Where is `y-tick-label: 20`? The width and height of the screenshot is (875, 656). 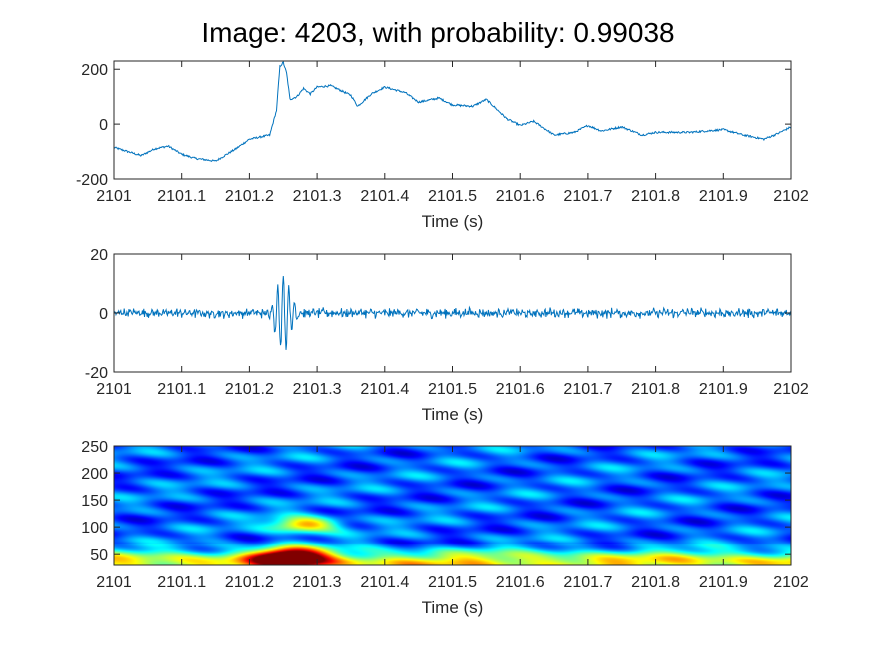 y-tick-label: 20 is located at coordinates (99, 255).